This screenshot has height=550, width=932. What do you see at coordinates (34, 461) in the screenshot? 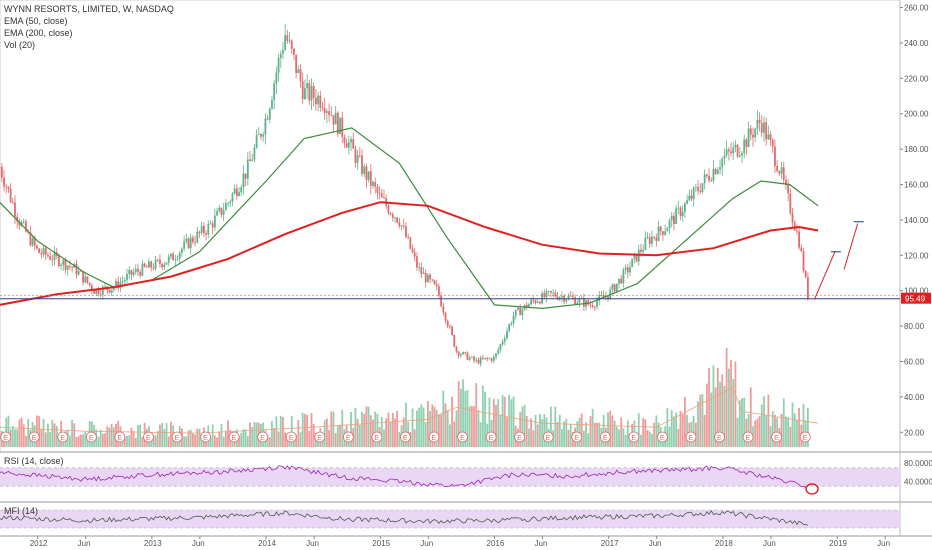
I see `rsi-label: RSI (14, close)` at bounding box center [34, 461].